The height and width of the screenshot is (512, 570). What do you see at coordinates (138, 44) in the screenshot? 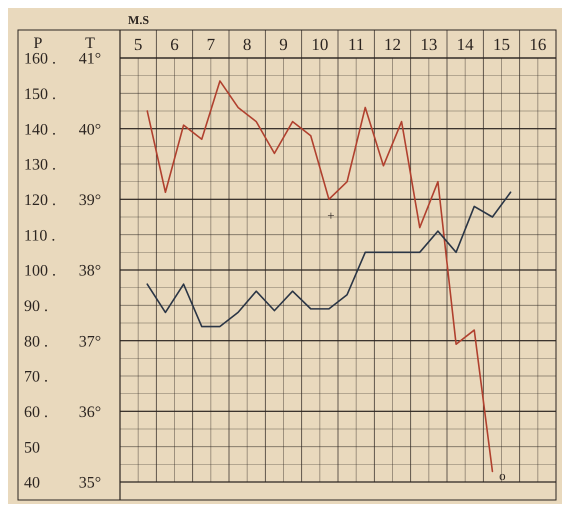
I see `x-tick-label: 5` at bounding box center [138, 44].